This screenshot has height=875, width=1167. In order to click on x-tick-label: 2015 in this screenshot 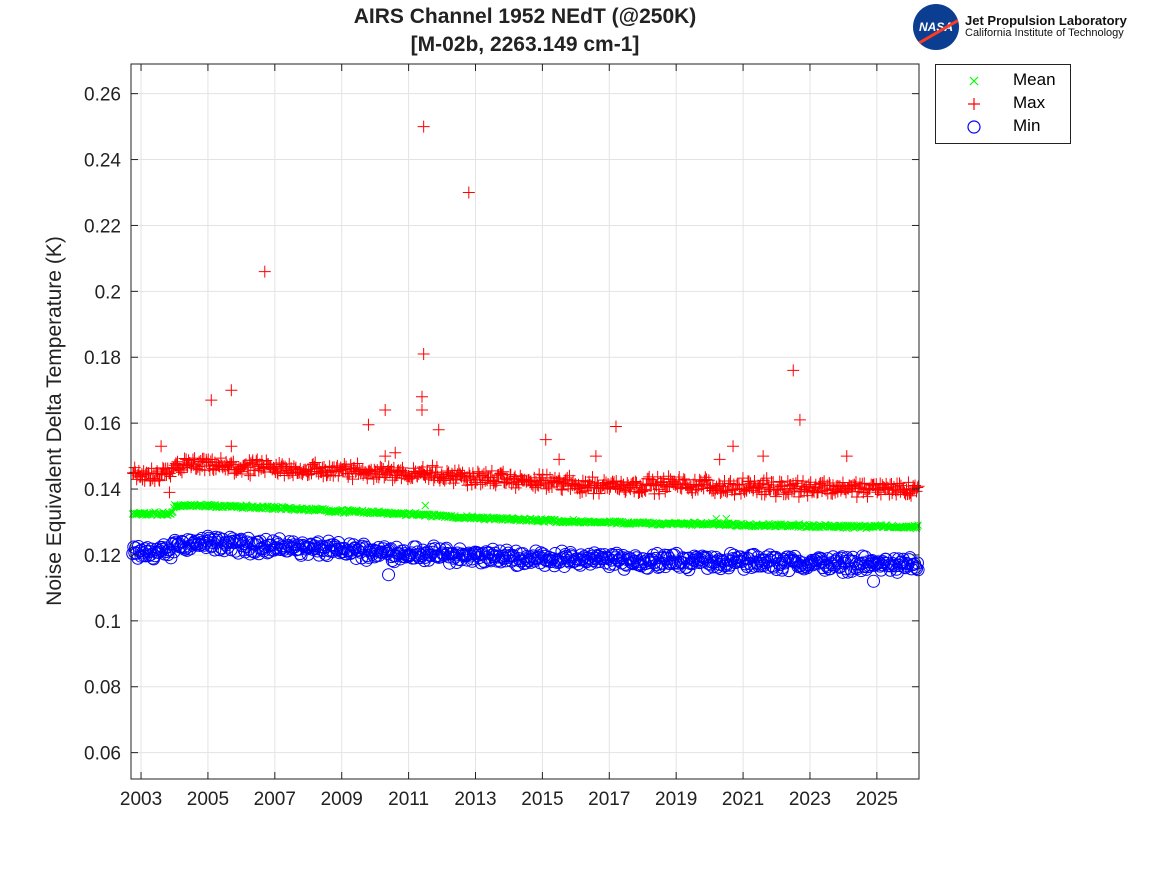, I will do `click(542, 799)`.